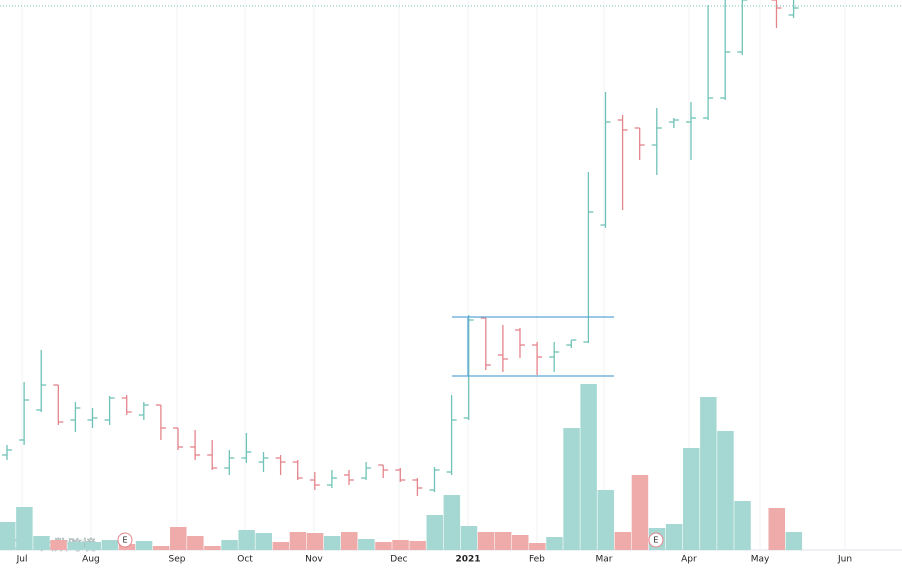 Image resolution: width=902 pixels, height=568 pixels. I want to click on x-tick-label: 2021, so click(467, 560).